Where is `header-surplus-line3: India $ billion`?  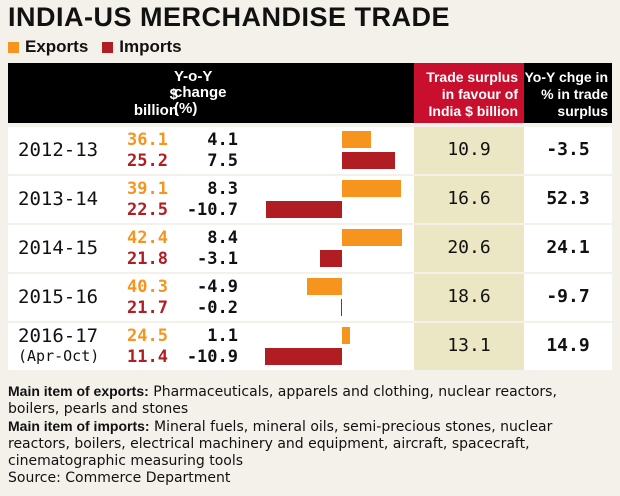 header-surplus-line3: India $ billion is located at coordinates (473, 111).